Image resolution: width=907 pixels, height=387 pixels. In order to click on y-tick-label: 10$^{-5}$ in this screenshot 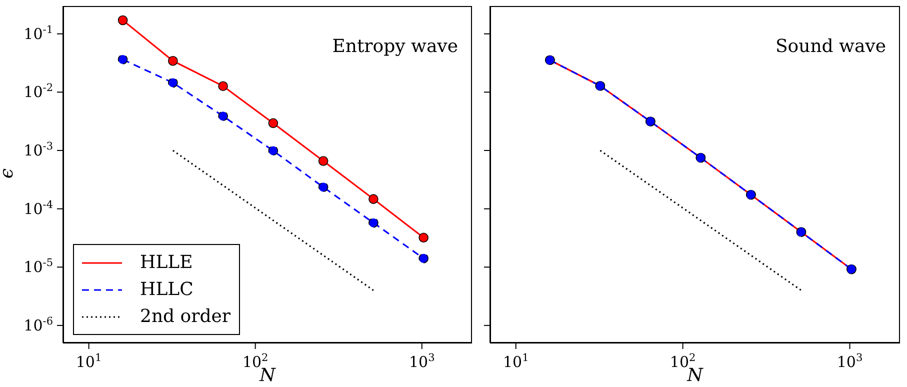, I will do `click(38, 266)`.